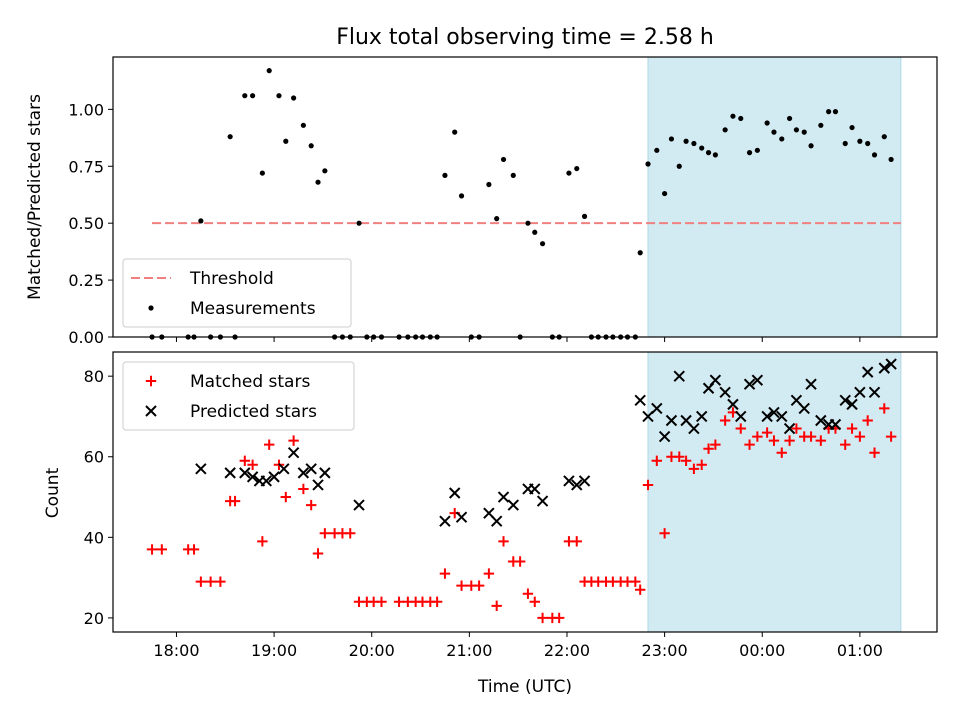  Describe the element at coordinates (53, 492) in the screenshot. I see `y-axis-label-count: Count` at that location.